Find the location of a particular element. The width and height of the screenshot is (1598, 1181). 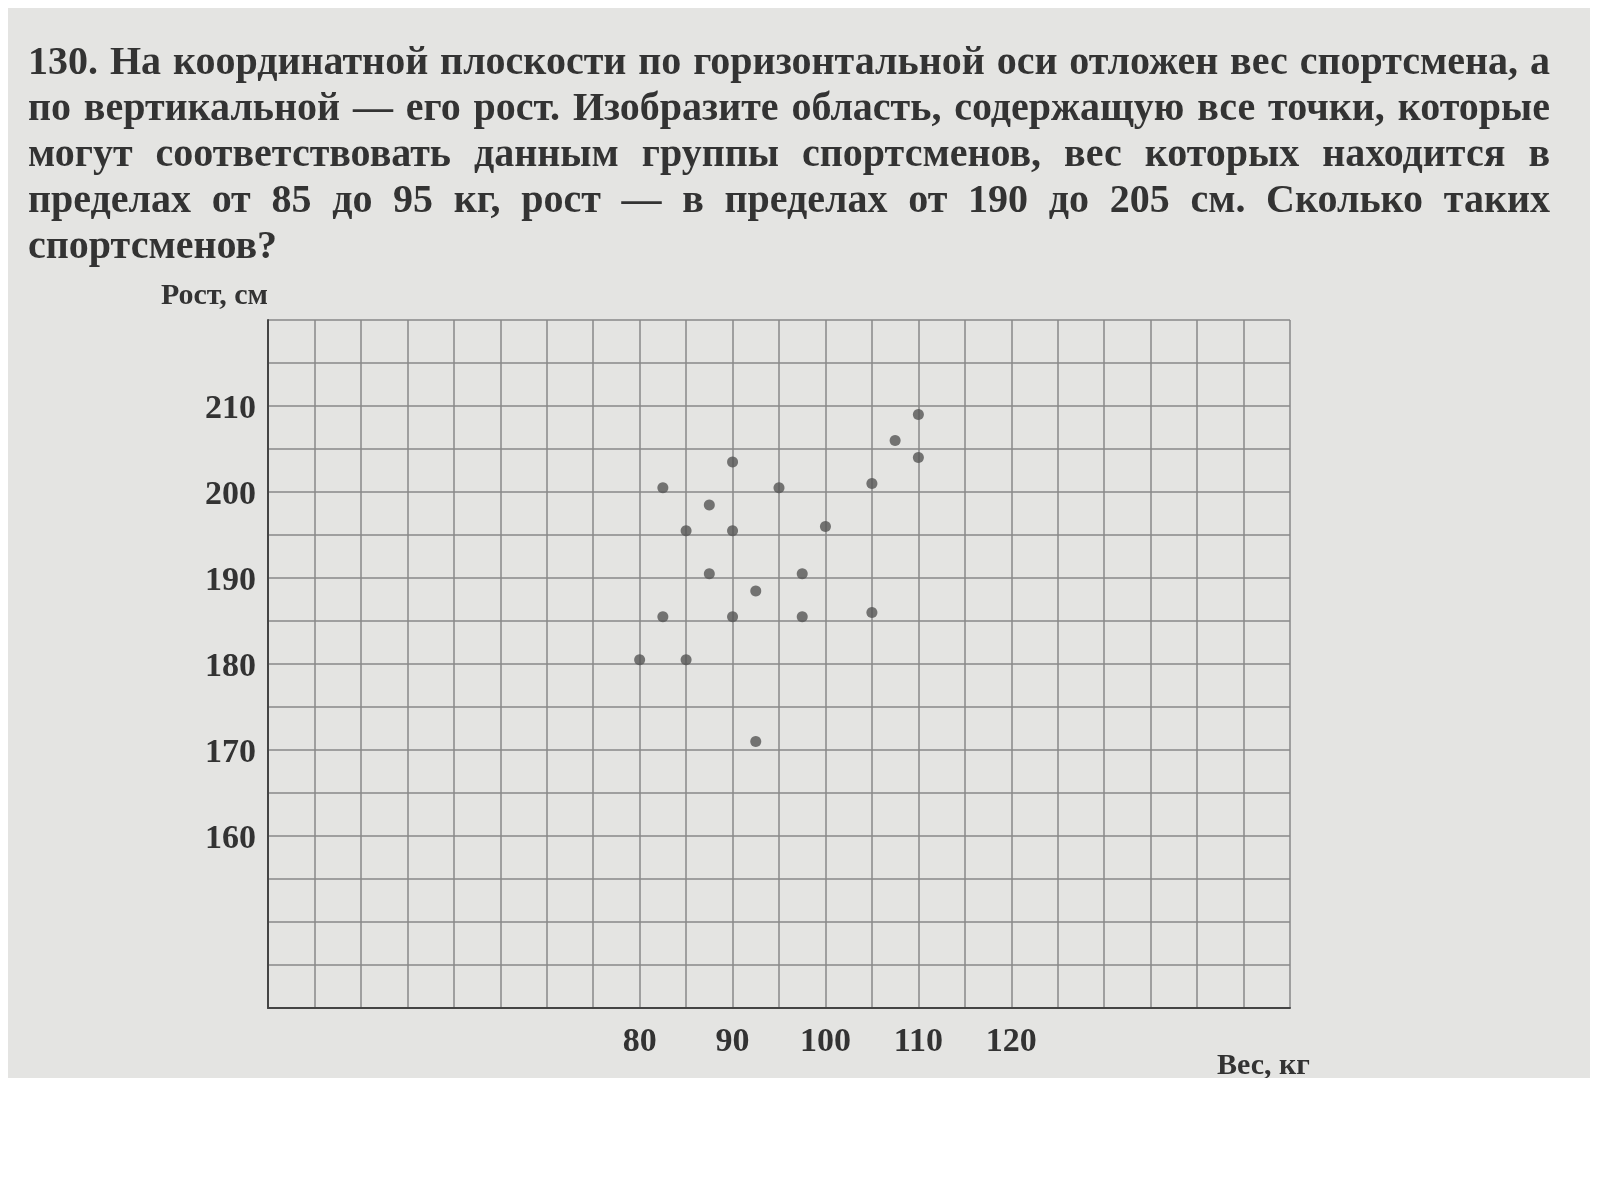

x-tick-label: 90 is located at coordinates (732, 1039).